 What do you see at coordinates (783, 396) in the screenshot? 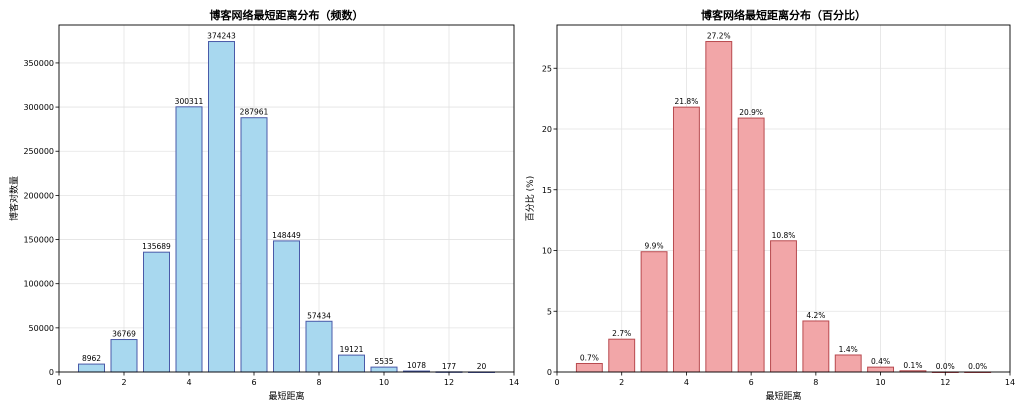
I see `pct-x-axis-label: 最短距离` at bounding box center [783, 396].